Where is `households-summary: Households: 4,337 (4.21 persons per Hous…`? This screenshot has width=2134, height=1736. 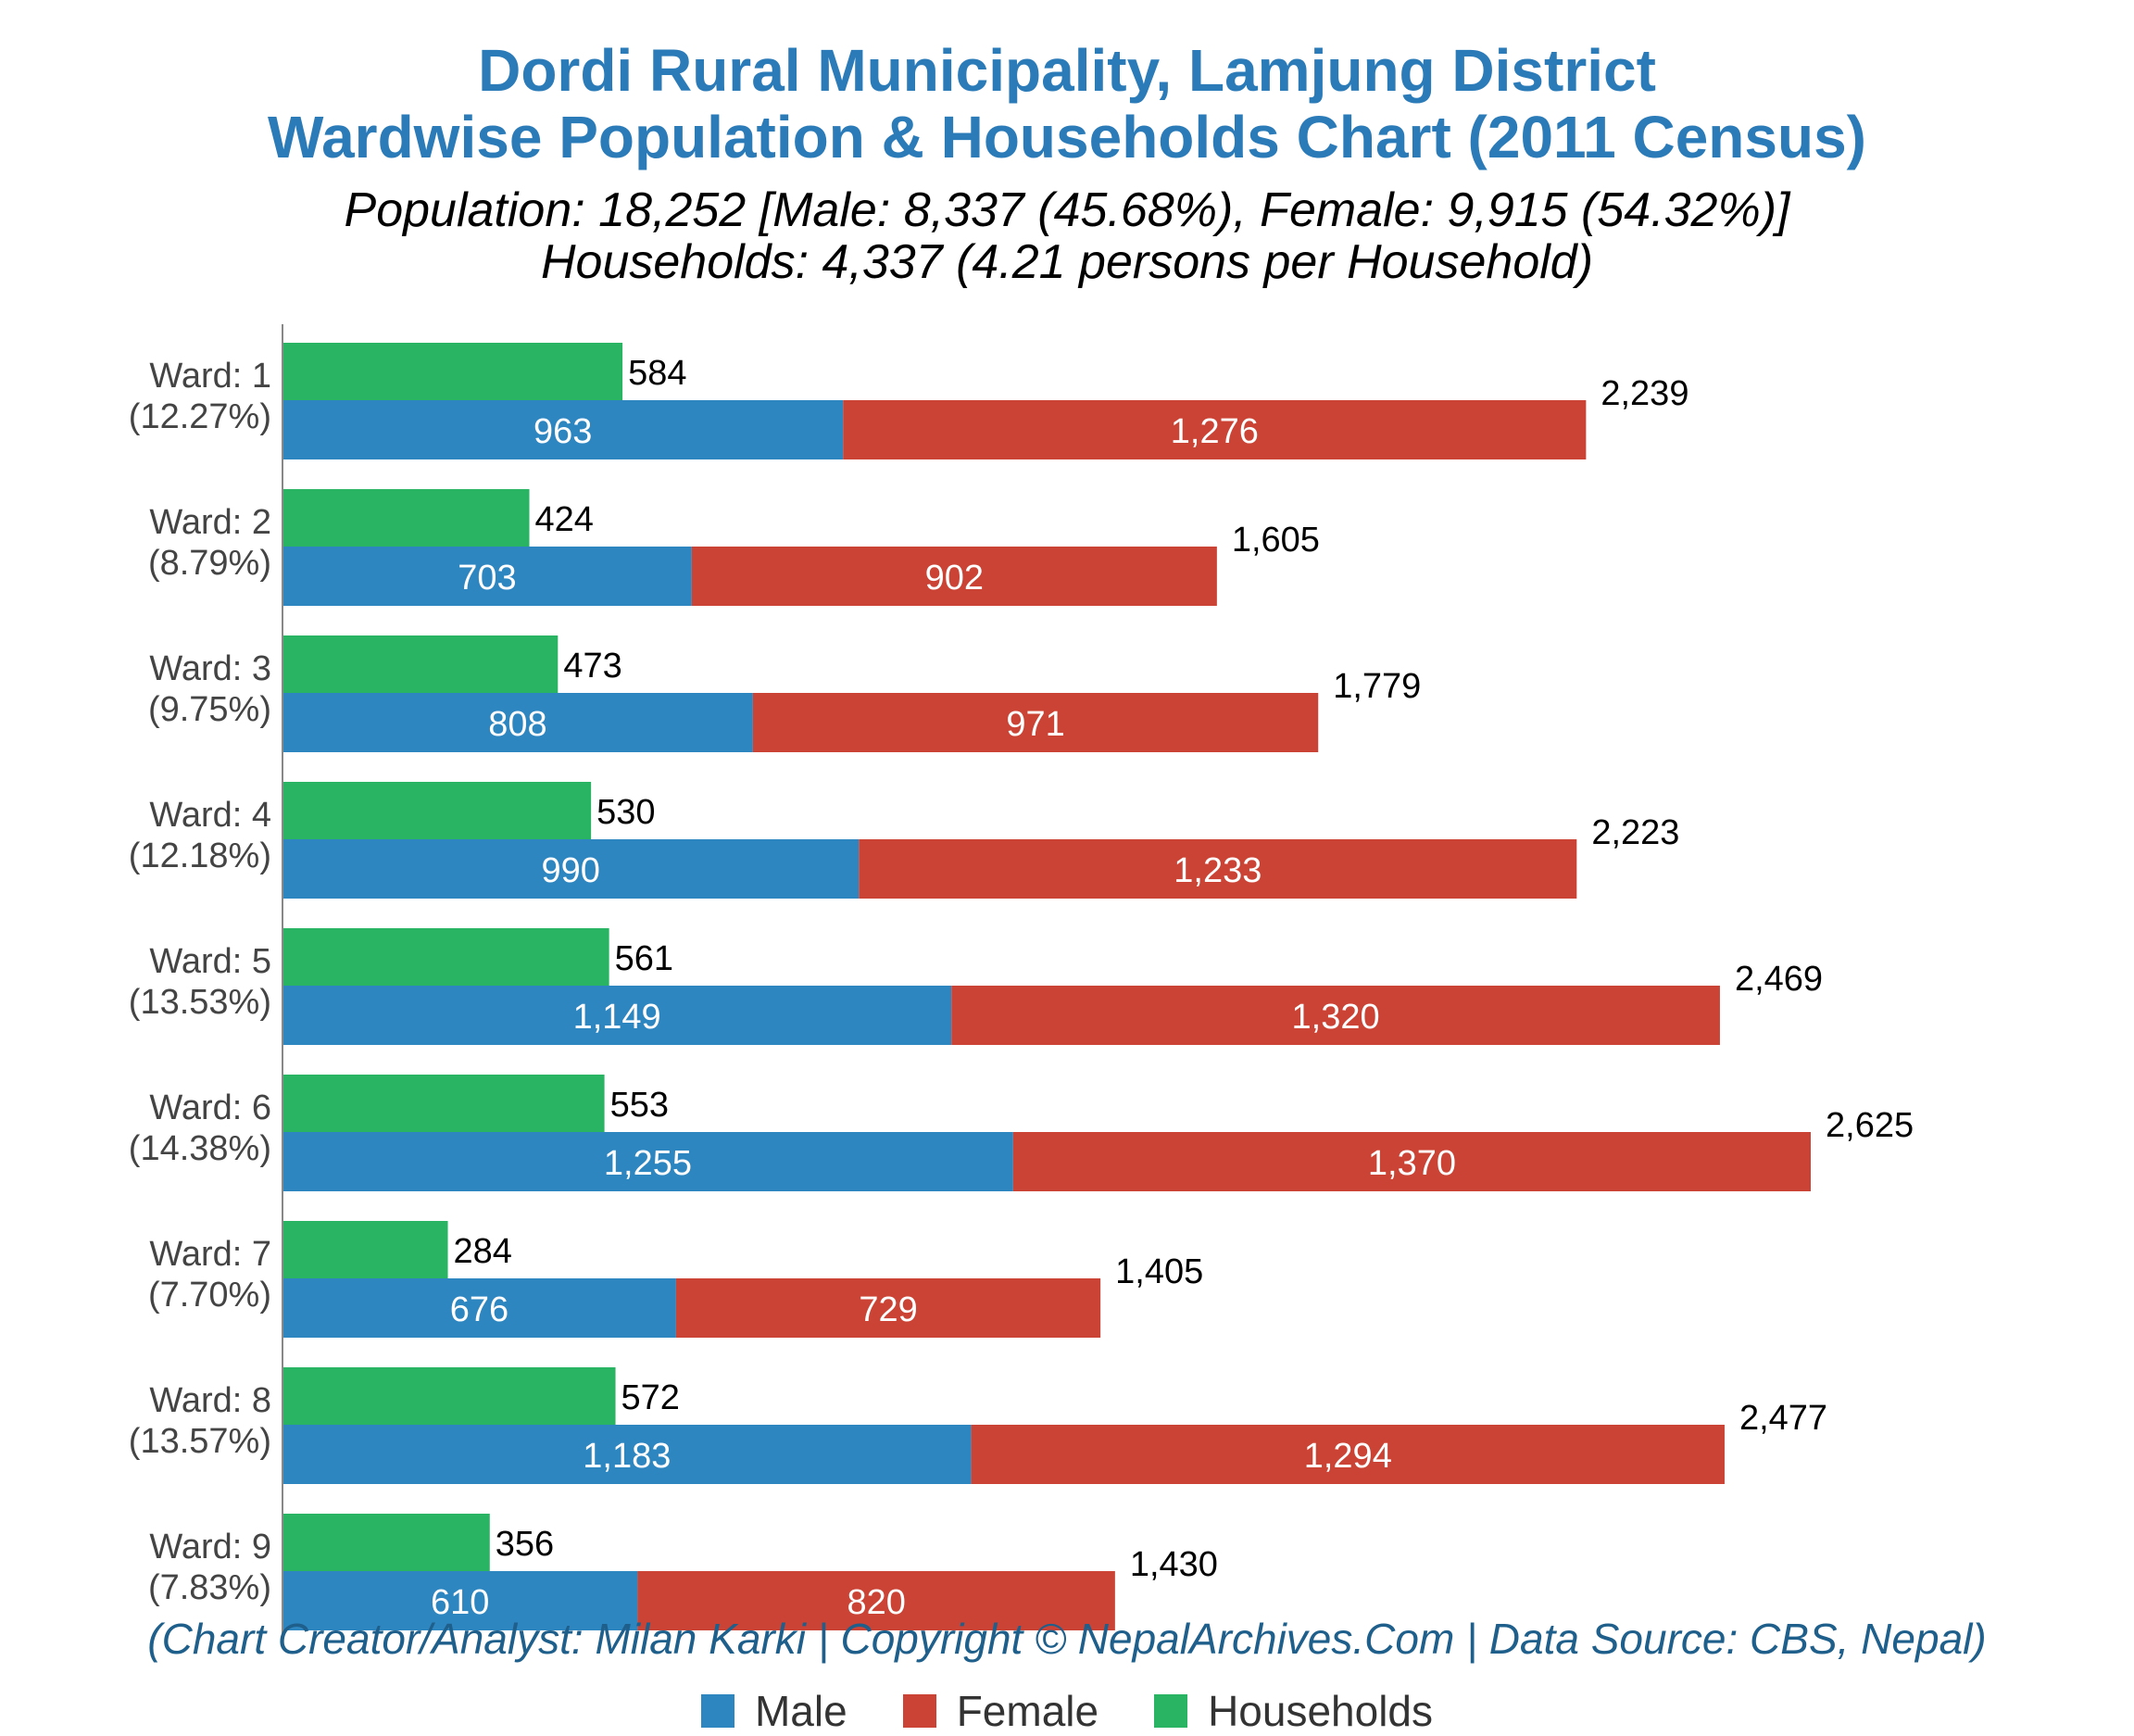 households-summary: Households: 4,337 (4.21 persons per Hous… is located at coordinates (1067, 262).